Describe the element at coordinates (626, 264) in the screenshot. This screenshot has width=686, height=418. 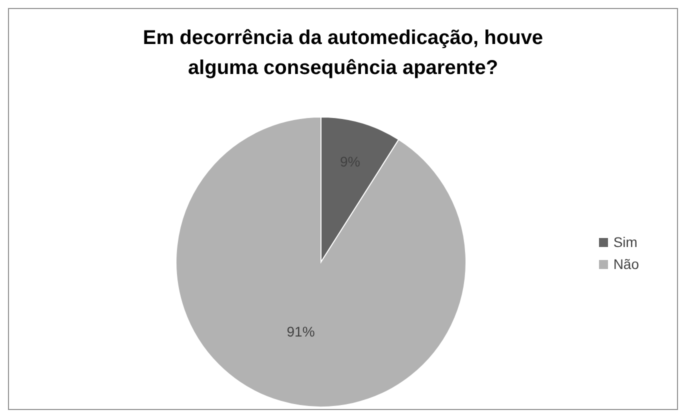
I see `legend-label: Não` at that location.